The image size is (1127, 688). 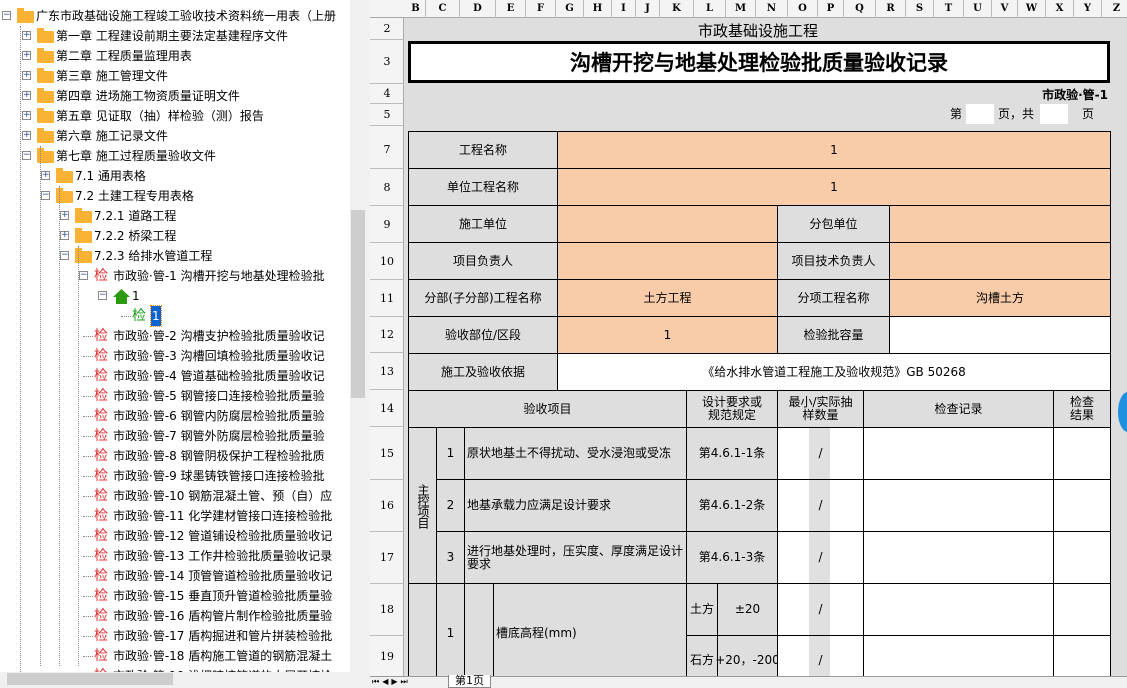 I want to click on tree-item: 检市政验·管-13 工作井检验批质量验收记录, so click(x=175, y=556).